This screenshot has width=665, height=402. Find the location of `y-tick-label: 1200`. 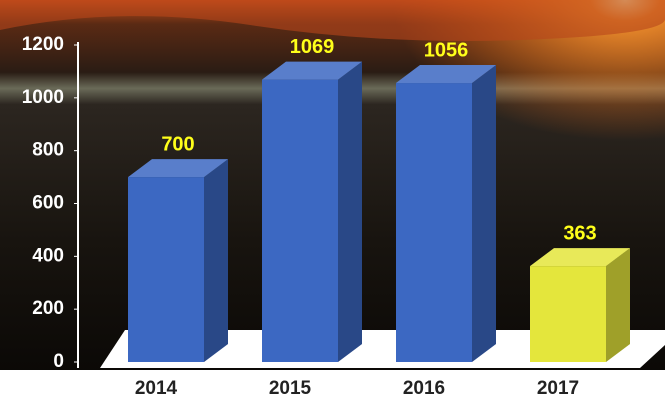

y-tick-label: 1200 is located at coordinates (43, 44).